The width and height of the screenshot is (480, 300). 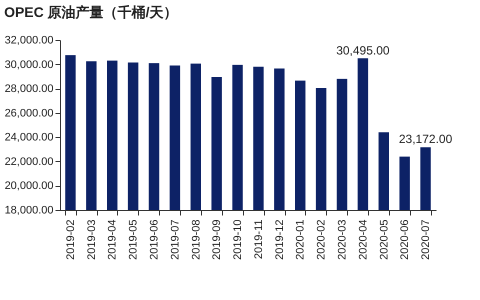 I want to click on x-tick-label: 2020-06, so click(x=405, y=240).